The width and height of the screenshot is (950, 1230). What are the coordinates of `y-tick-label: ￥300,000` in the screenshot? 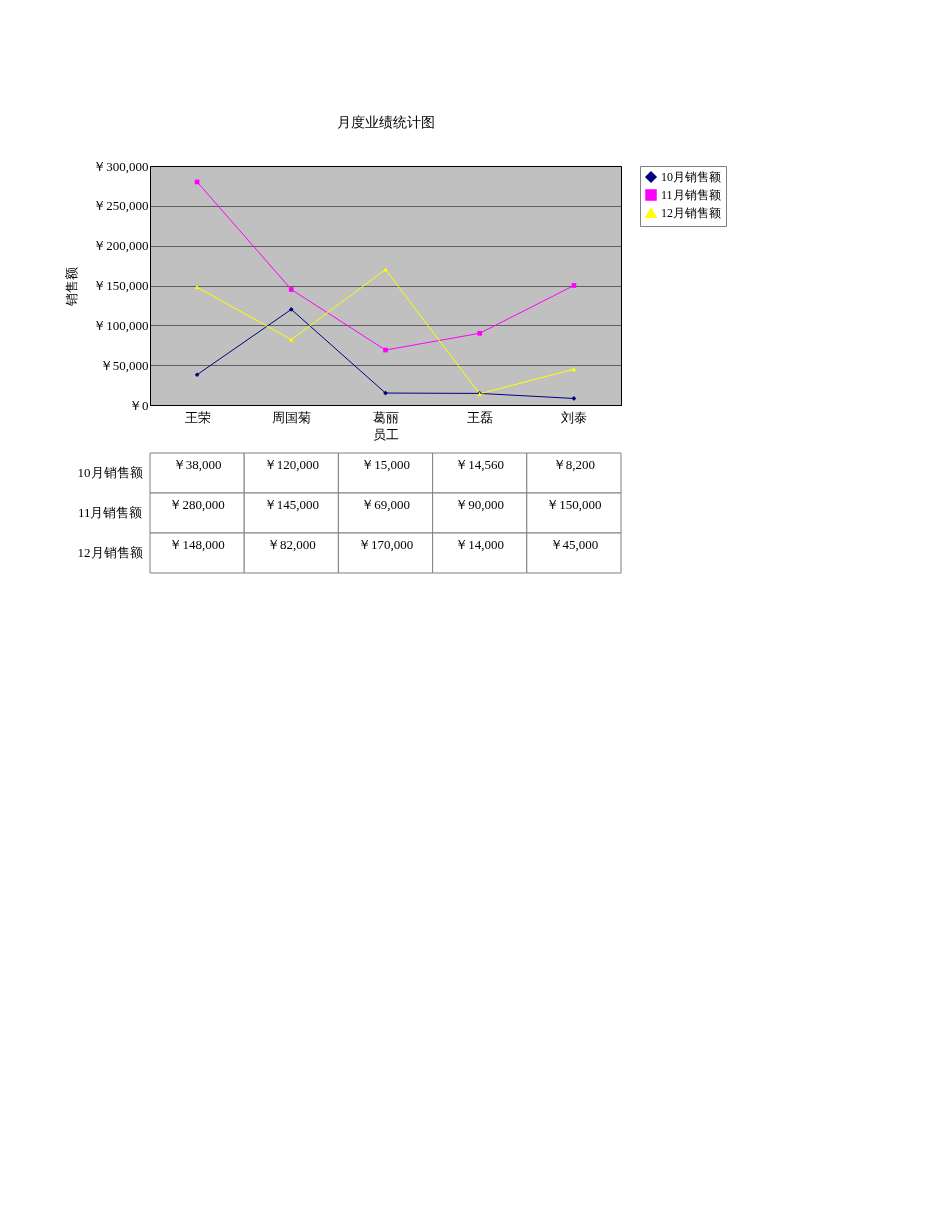 It's located at (121, 166).